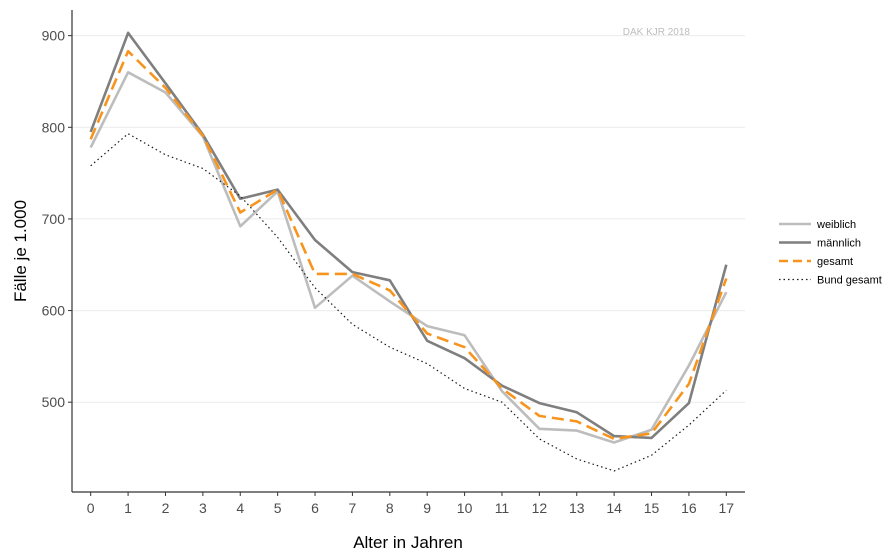 This screenshot has height=557, width=894. I want to click on legend-label-1: männlich, so click(839, 244).